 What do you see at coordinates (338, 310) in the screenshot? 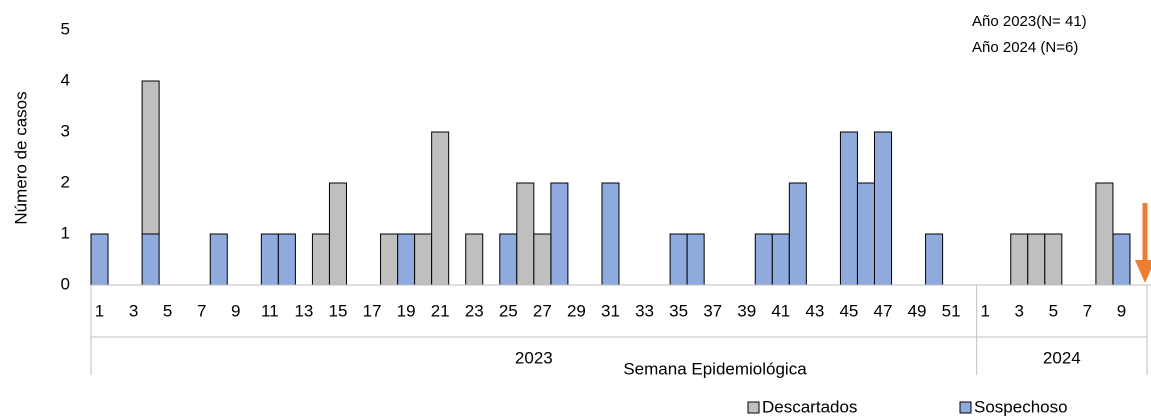
I see `x-tick-label: 15` at bounding box center [338, 310].